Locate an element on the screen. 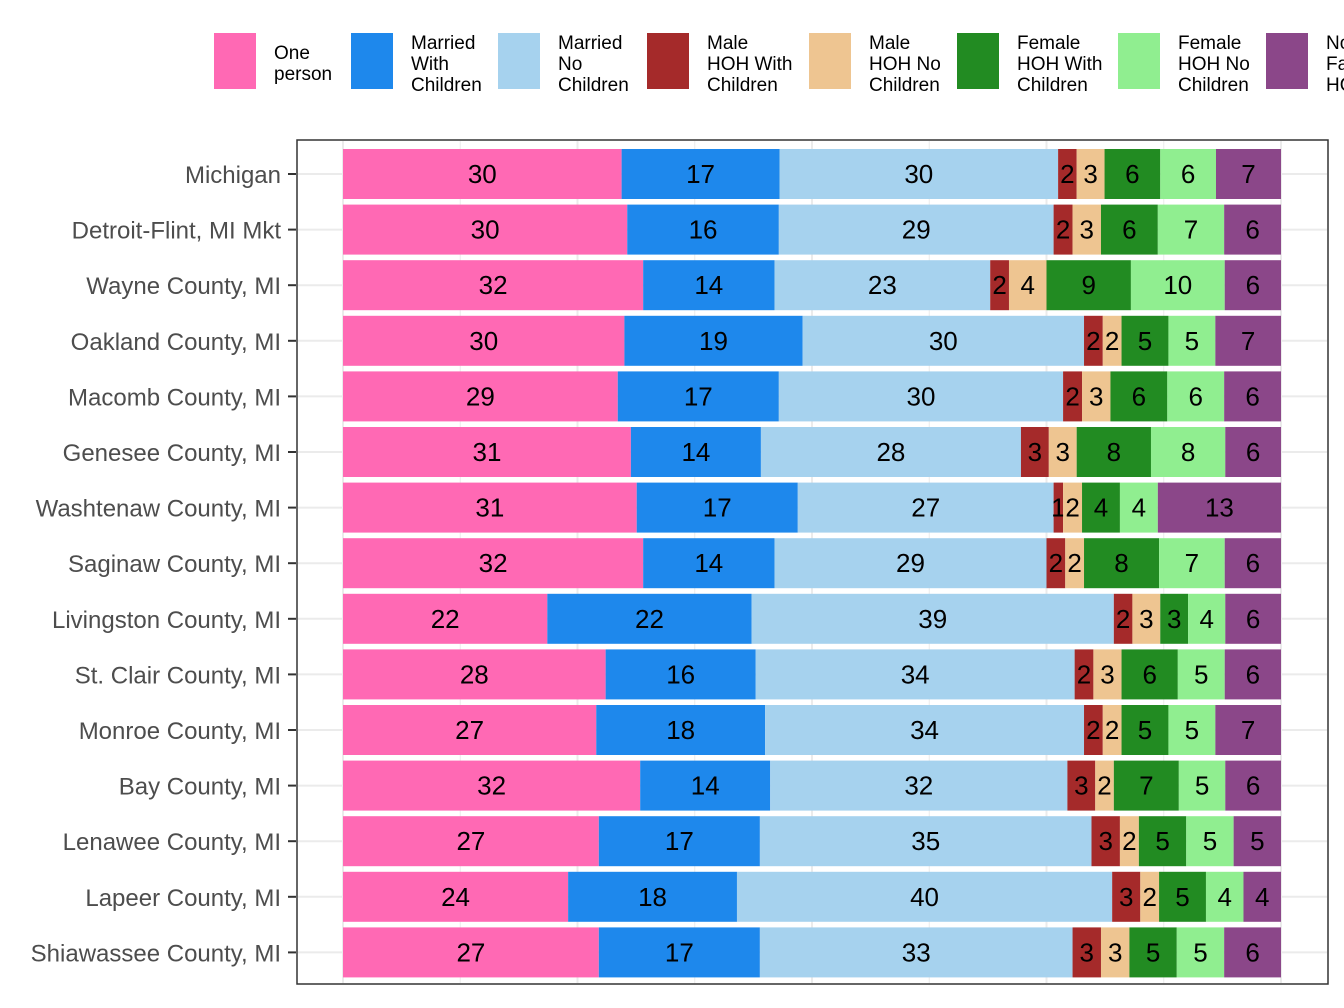 The height and width of the screenshot is (1008, 1344). data-label: 10 is located at coordinates (1177, 285).